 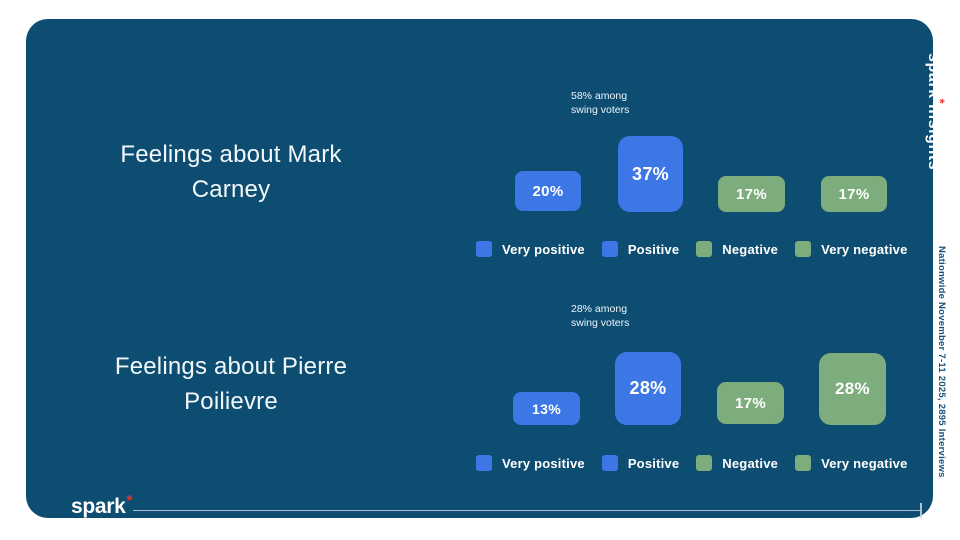 I want to click on chart1-annotation-line1: 58% among, so click(x=599, y=96).